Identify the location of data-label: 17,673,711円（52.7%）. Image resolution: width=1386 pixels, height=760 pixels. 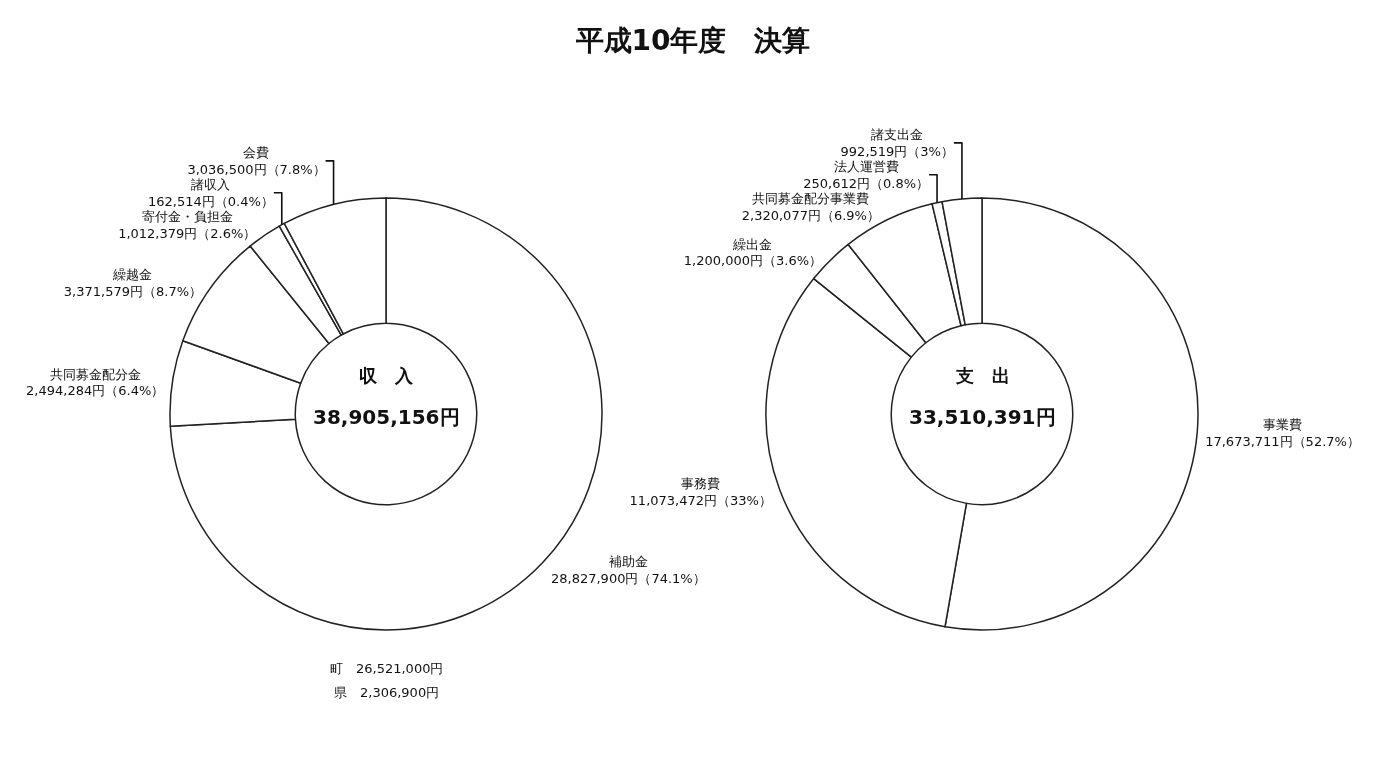
(1282, 441).